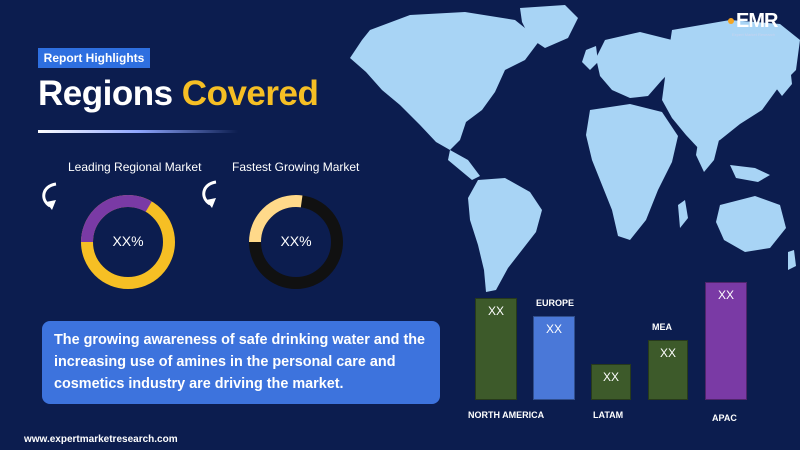 The height and width of the screenshot is (450, 800). What do you see at coordinates (662, 327) in the screenshot?
I see `region-label-mea: MEA` at bounding box center [662, 327].